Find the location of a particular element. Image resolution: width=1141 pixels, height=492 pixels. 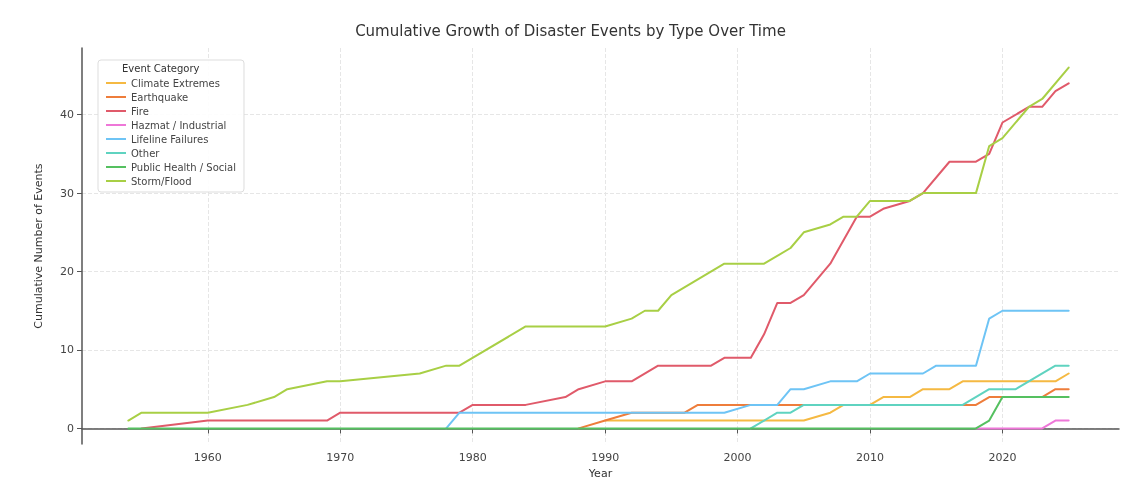

legend-label: Earthquake is located at coordinates (160, 97).